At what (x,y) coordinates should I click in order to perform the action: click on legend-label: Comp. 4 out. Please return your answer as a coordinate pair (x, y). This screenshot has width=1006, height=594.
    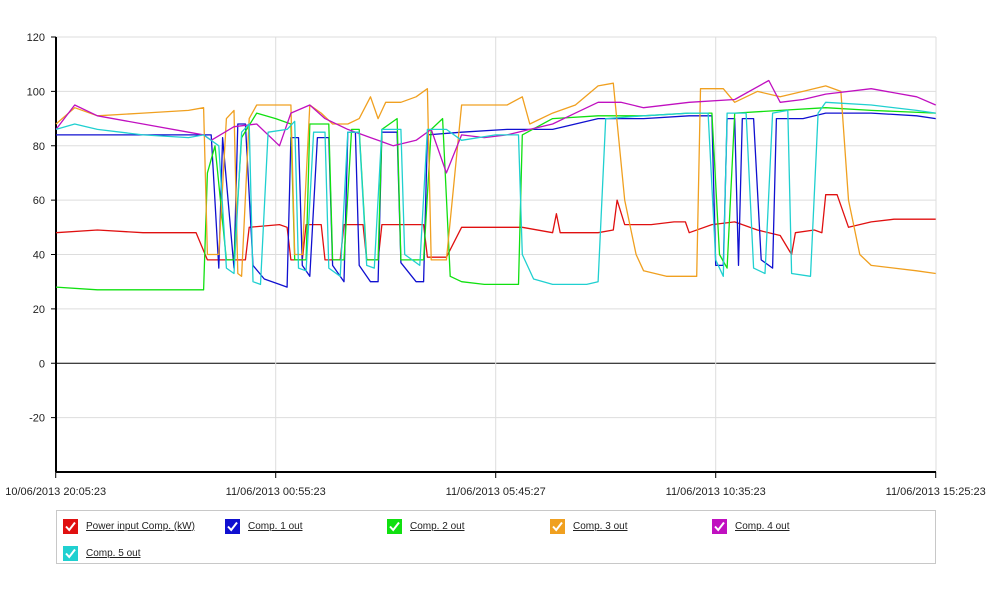
    Looking at the image, I should click on (762, 526).